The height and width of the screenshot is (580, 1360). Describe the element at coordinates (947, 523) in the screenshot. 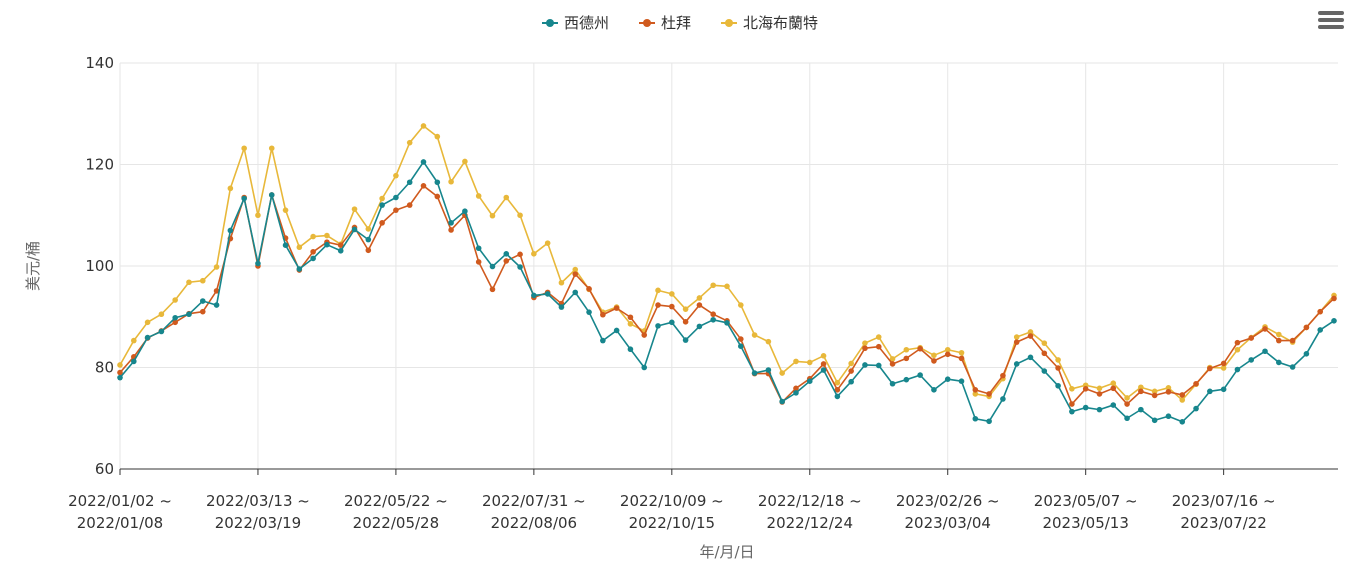

I see `x-tick-label: 2023/03/04` at that location.